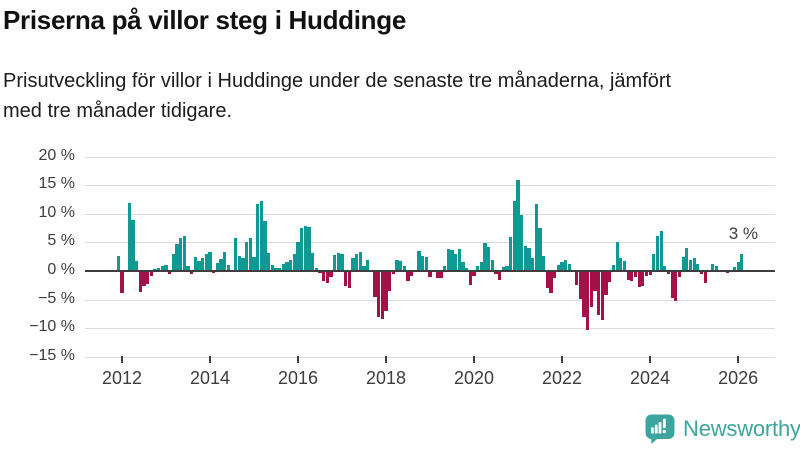 The width and height of the screenshot is (800, 450). Describe the element at coordinates (660, 429) in the screenshot. I see `newsworthy-speech-bubble-barchart-icon` at that location.